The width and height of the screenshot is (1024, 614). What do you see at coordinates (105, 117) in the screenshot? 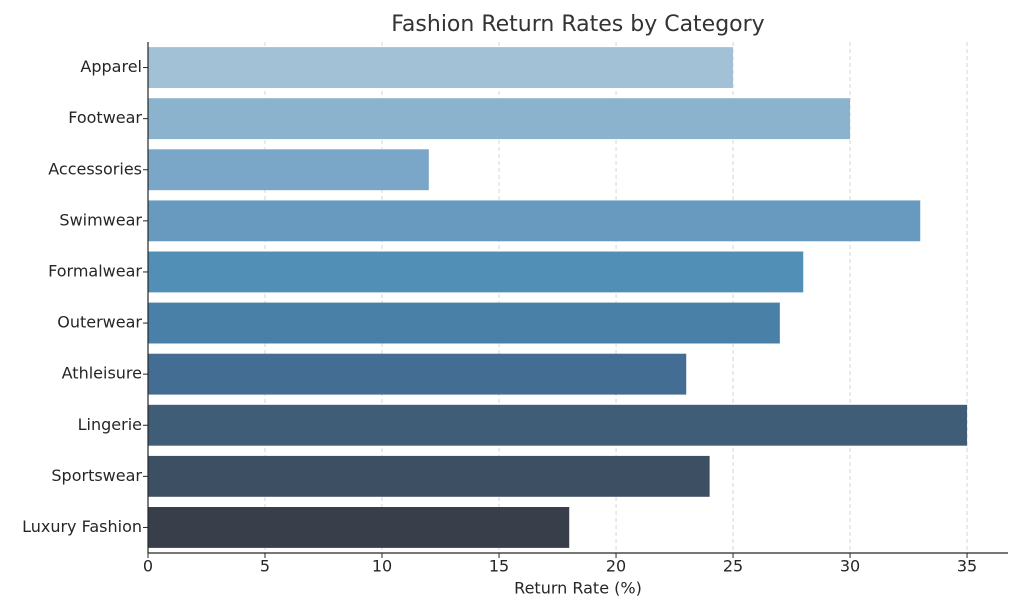
I see `y-tick-label: Footwear` at bounding box center [105, 117].